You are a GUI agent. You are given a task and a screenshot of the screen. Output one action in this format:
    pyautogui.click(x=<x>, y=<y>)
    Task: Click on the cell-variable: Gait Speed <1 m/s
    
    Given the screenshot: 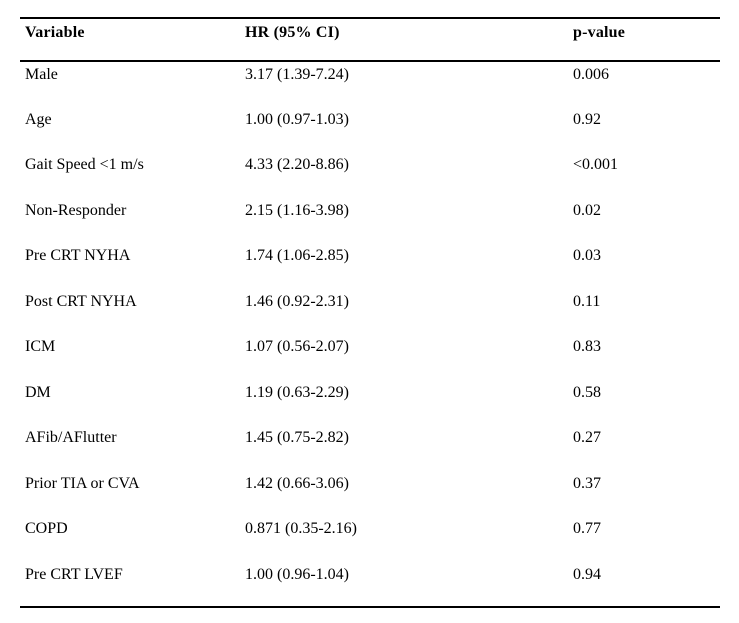 What is the action you would take?
    pyautogui.click(x=84, y=164)
    